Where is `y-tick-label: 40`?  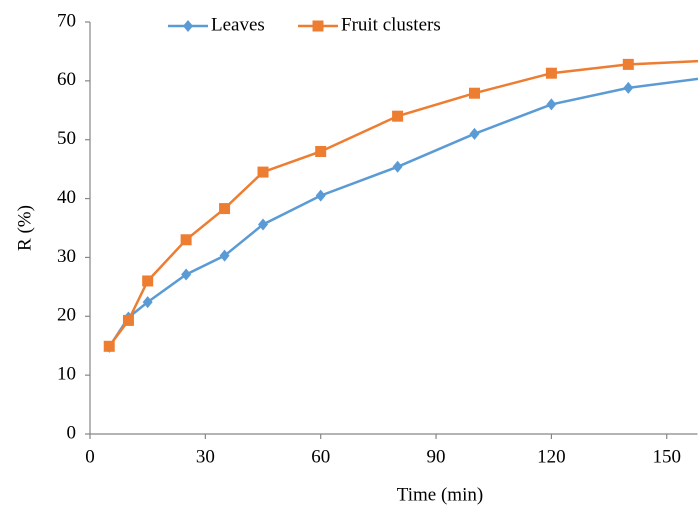 y-tick-label: 40 is located at coordinates (66, 197).